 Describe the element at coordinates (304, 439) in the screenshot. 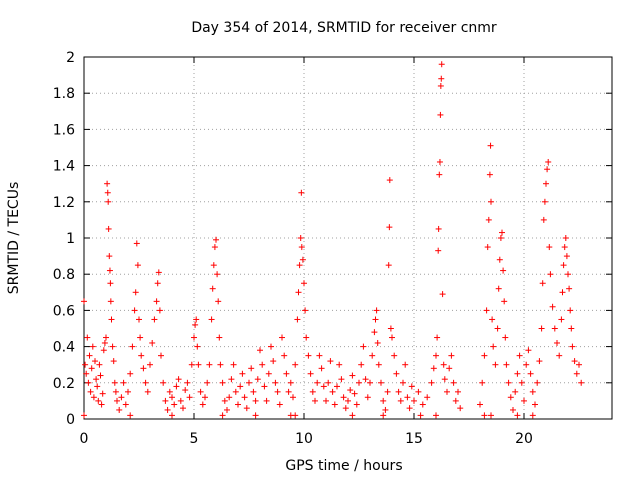

I see `x-tick-label: 10` at that location.